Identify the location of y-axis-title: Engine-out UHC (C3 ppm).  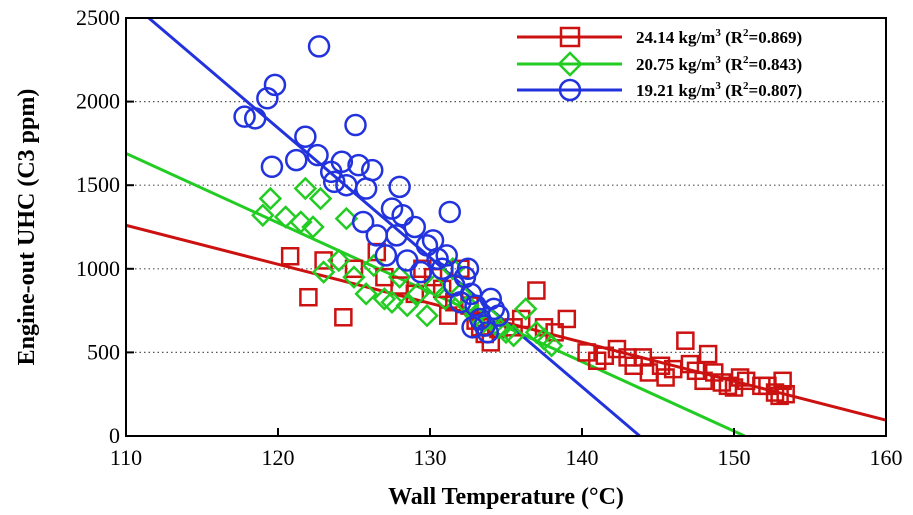
(27, 227).